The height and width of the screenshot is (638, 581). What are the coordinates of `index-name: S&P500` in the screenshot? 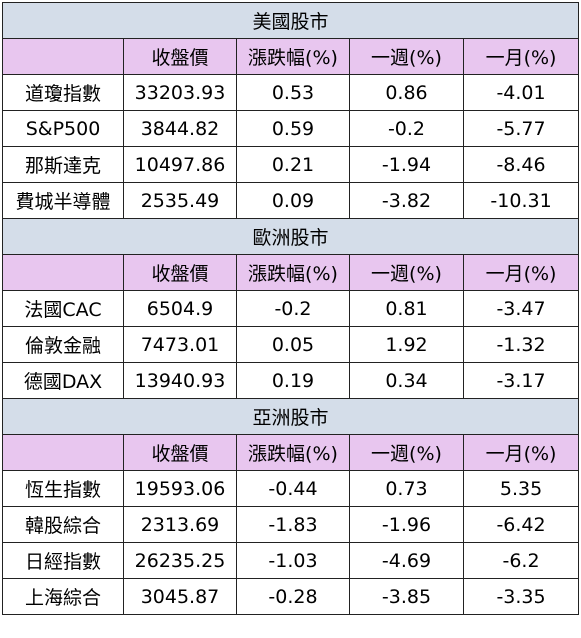 It's located at (63, 128).